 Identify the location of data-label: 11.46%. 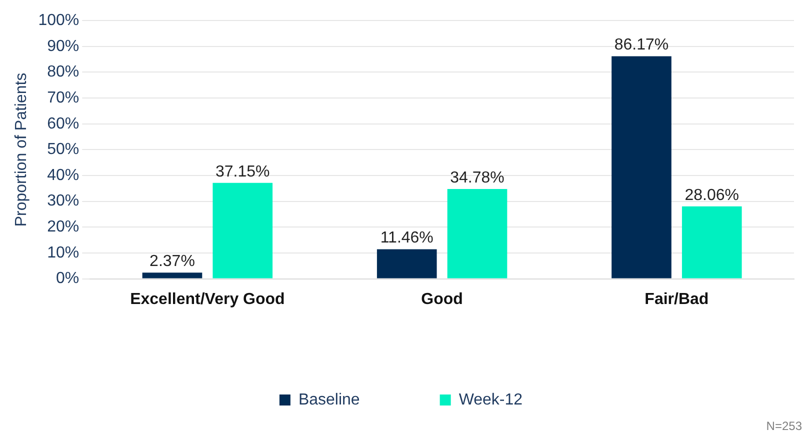
(407, 238).